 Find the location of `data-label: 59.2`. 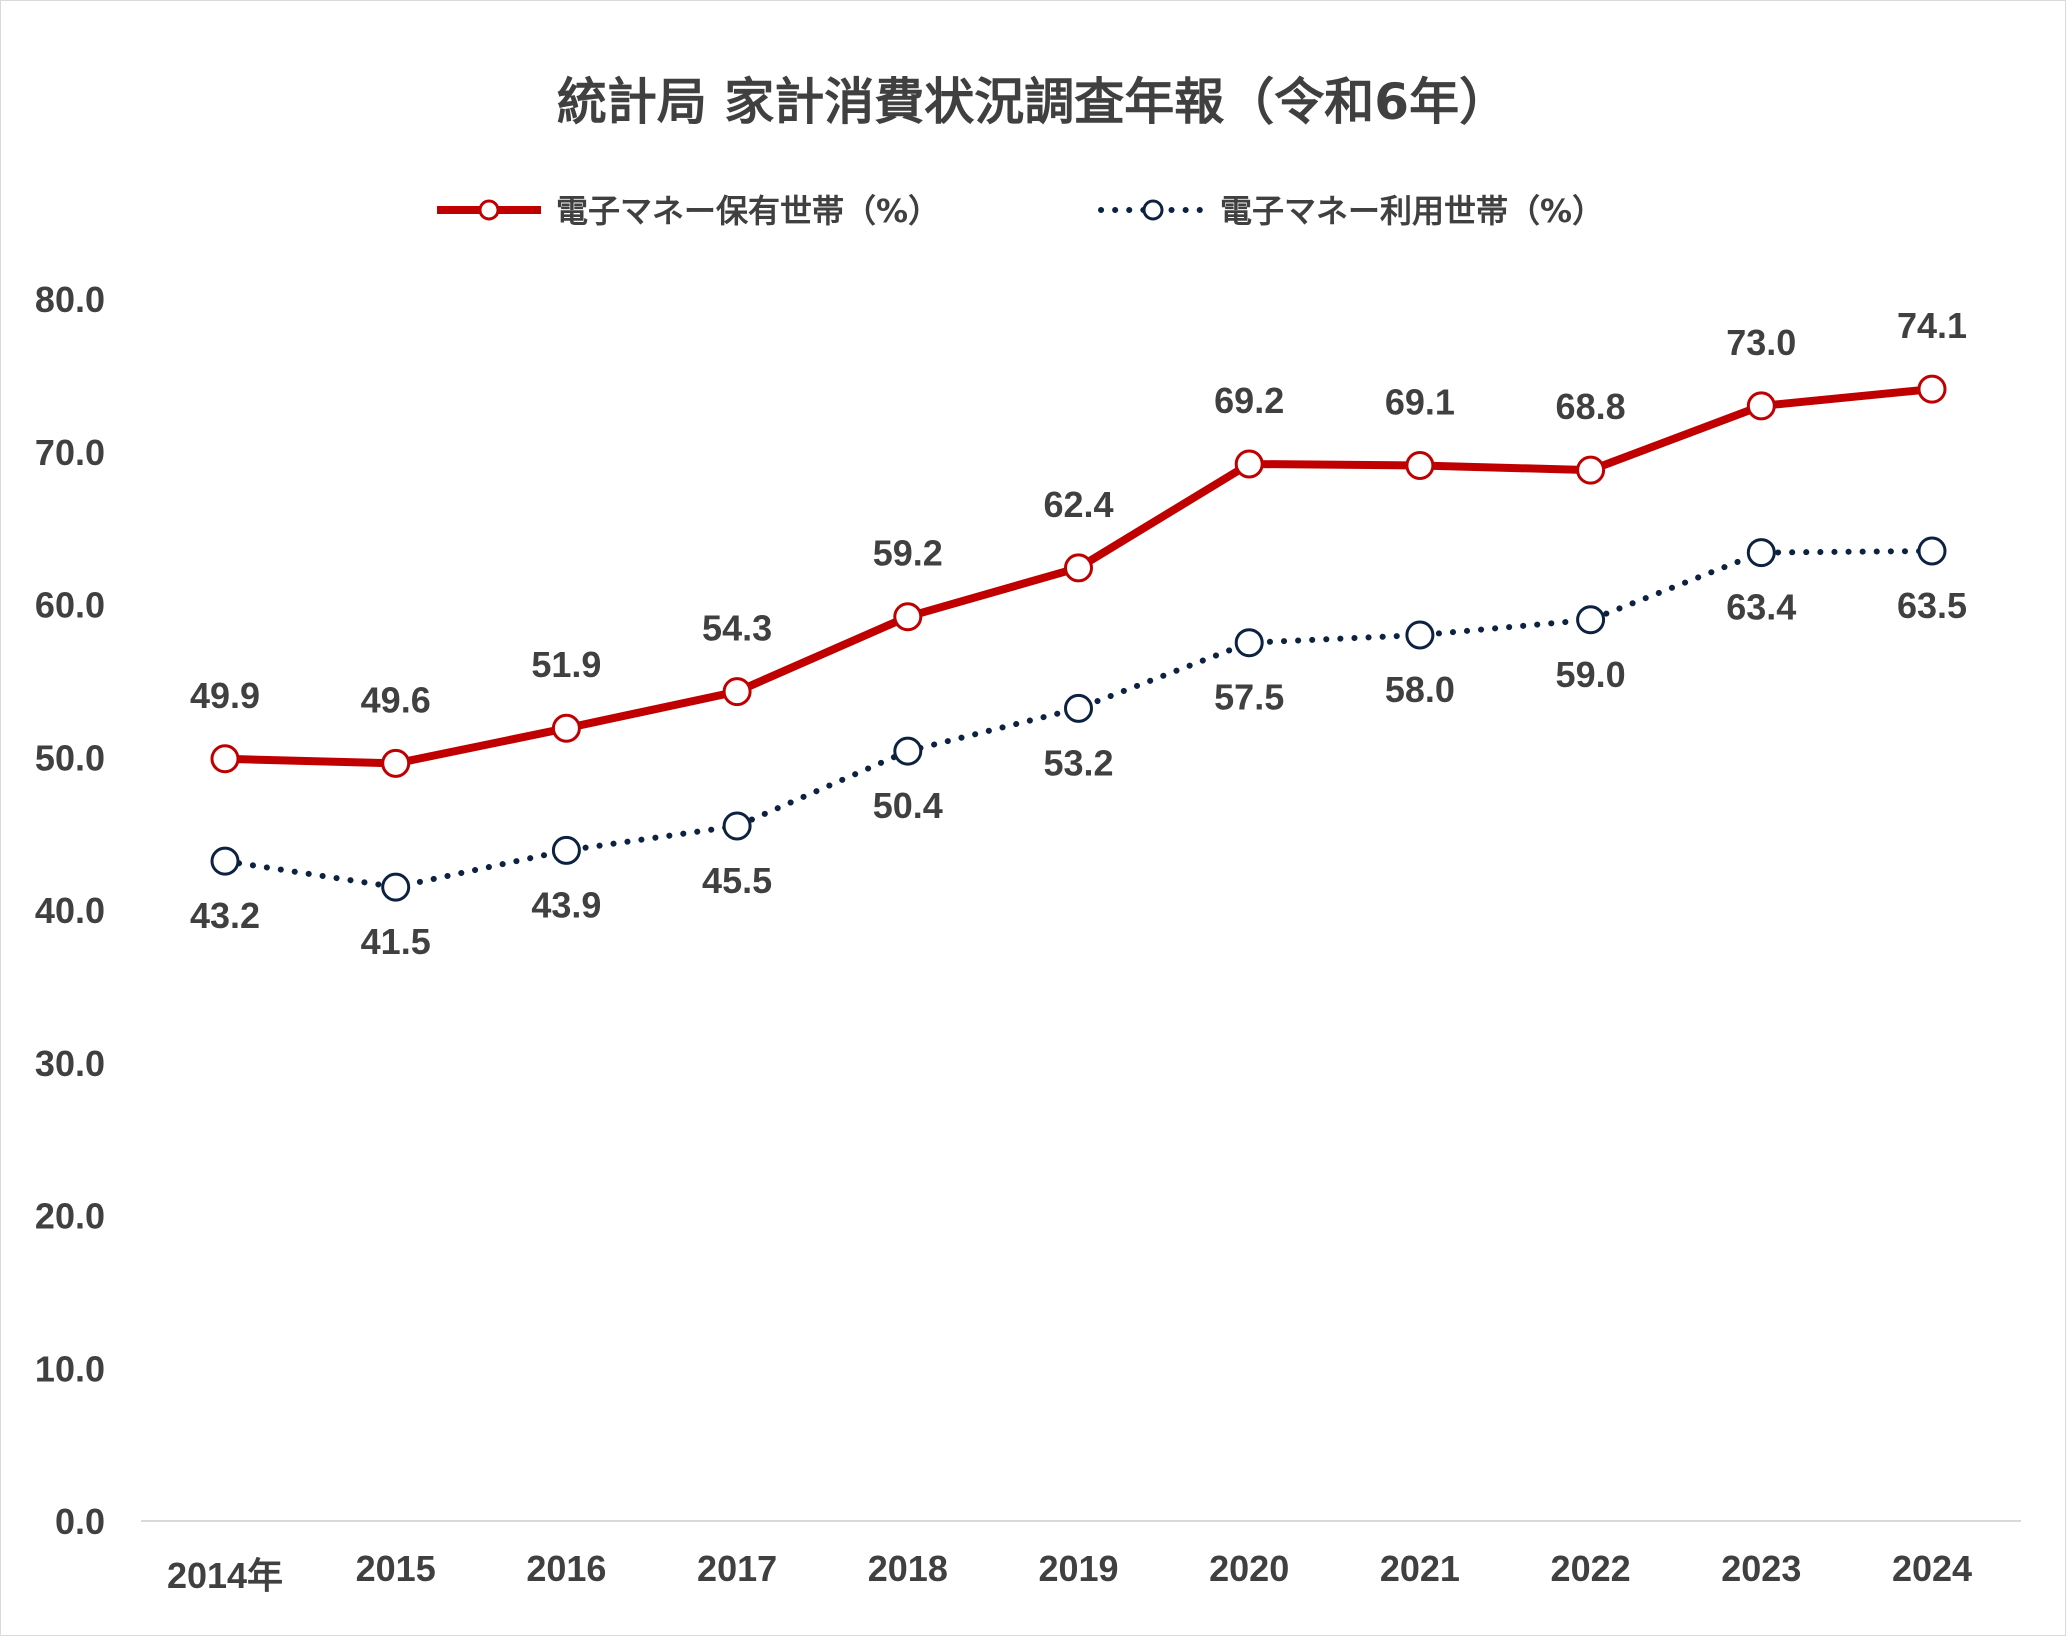

data-label: 59.2 is located at coordinates (908, 553).